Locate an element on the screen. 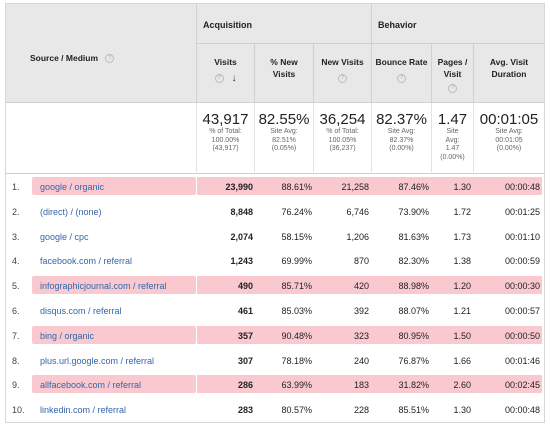 This screenshot has width=550, height=430. source-medium-link: google / cpc is located at coordinates (64, 236).